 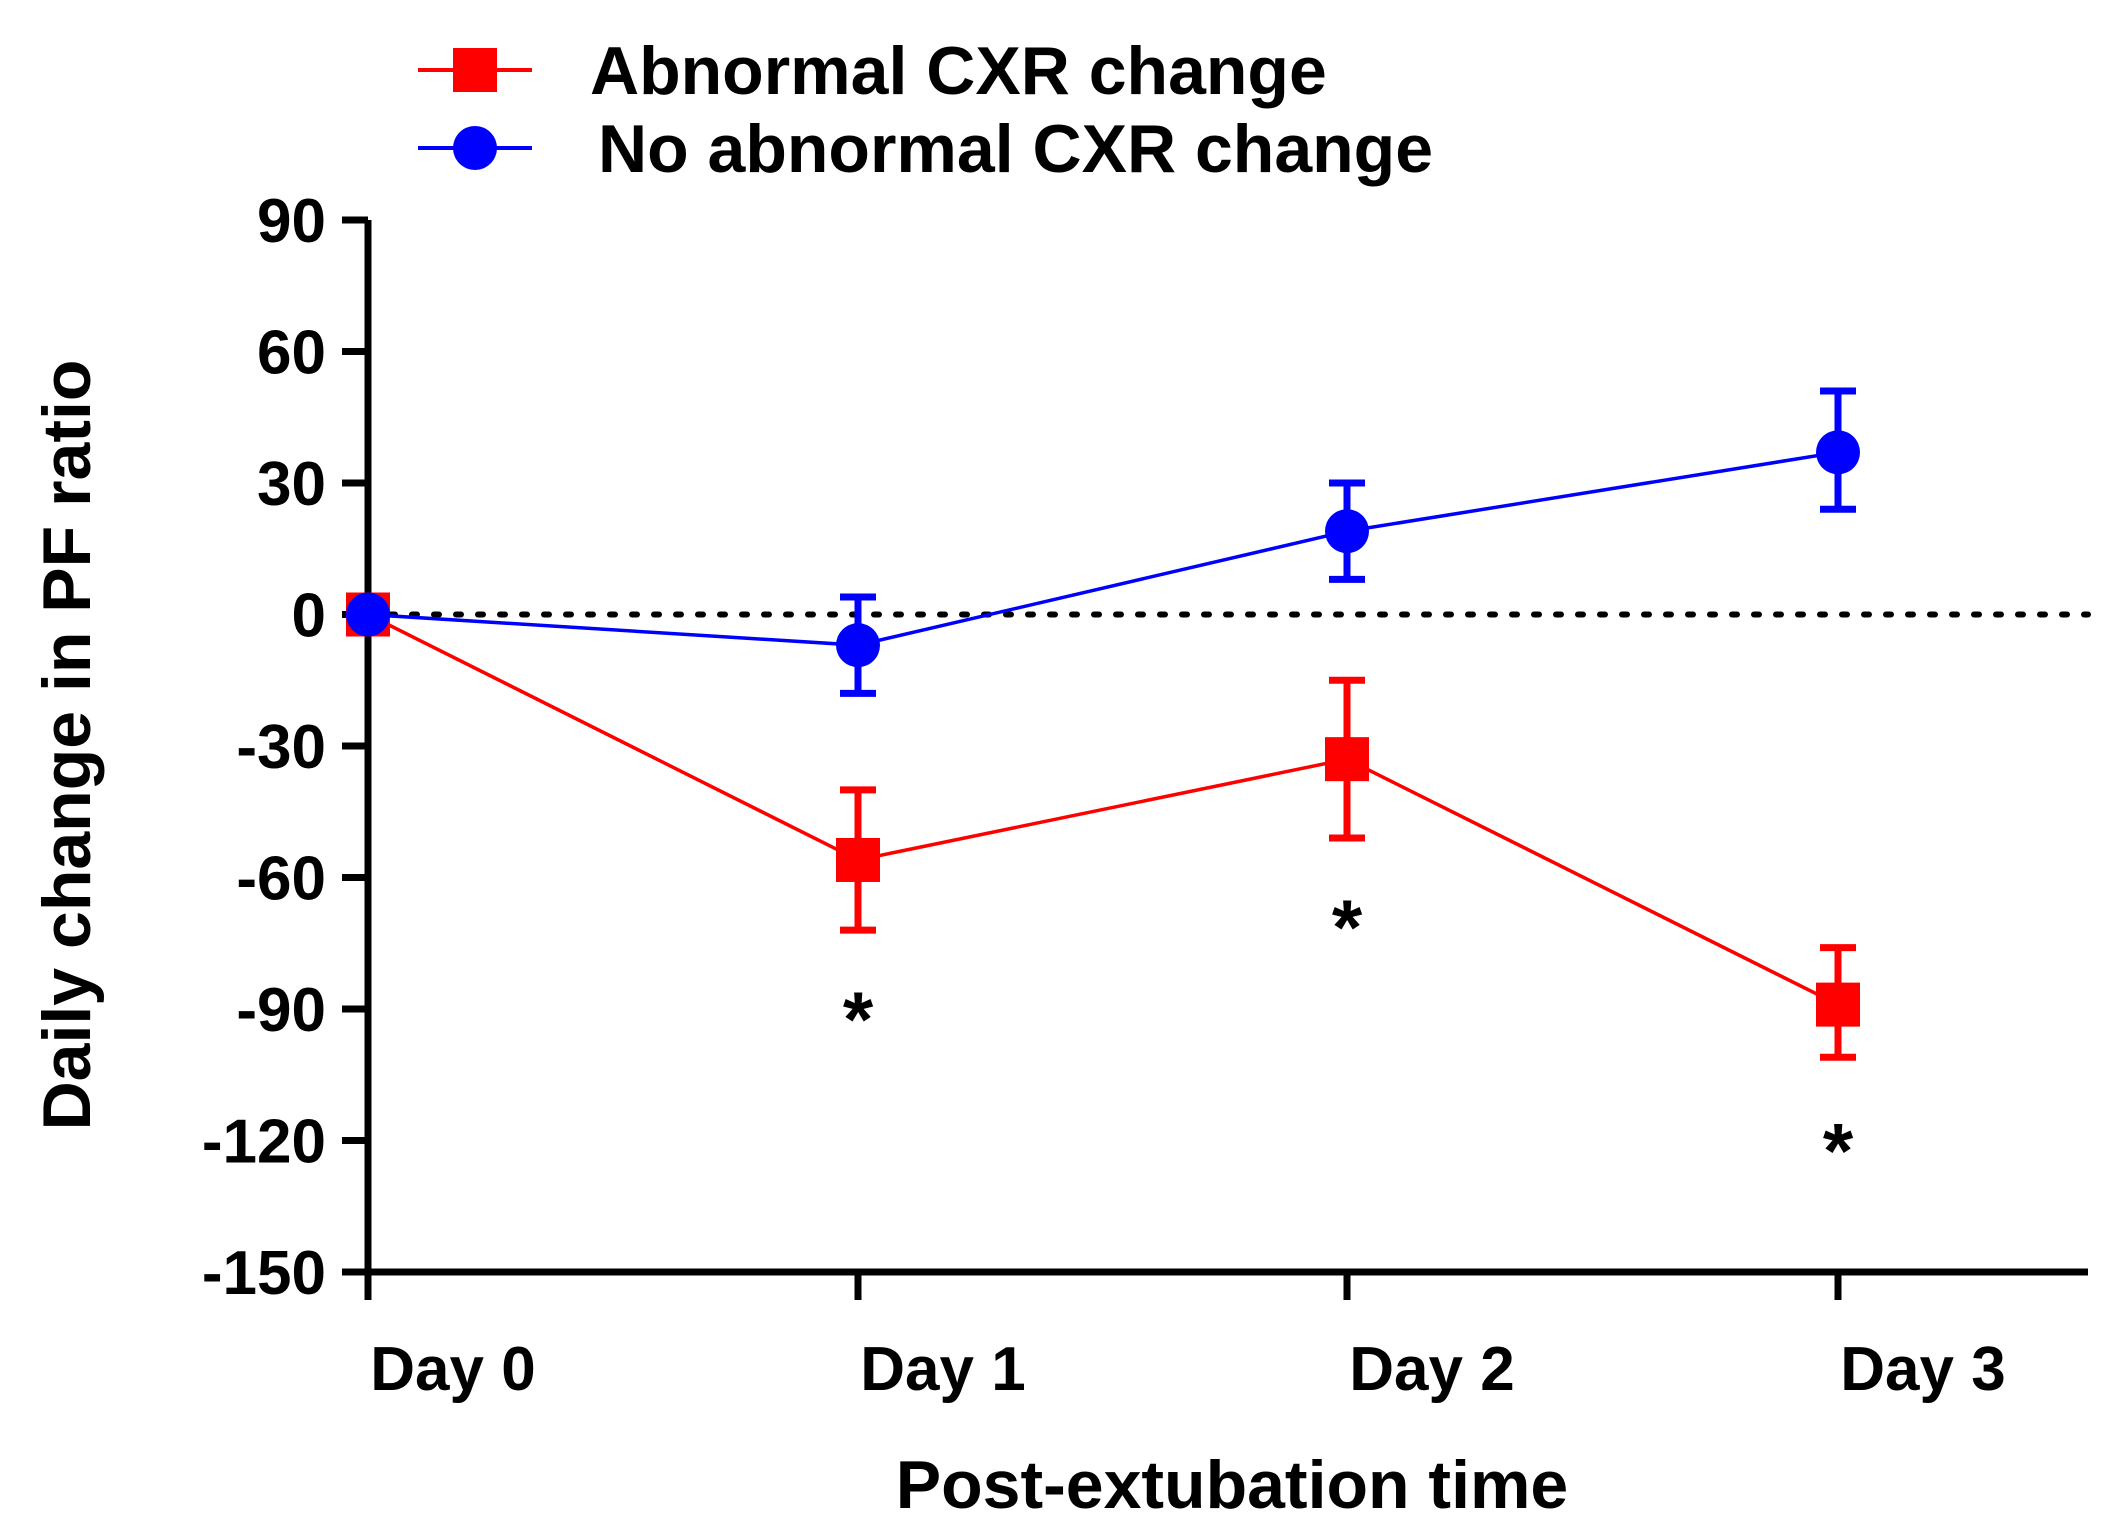 I want to click on annotations: * * *, so click(x=1348, y=1039).